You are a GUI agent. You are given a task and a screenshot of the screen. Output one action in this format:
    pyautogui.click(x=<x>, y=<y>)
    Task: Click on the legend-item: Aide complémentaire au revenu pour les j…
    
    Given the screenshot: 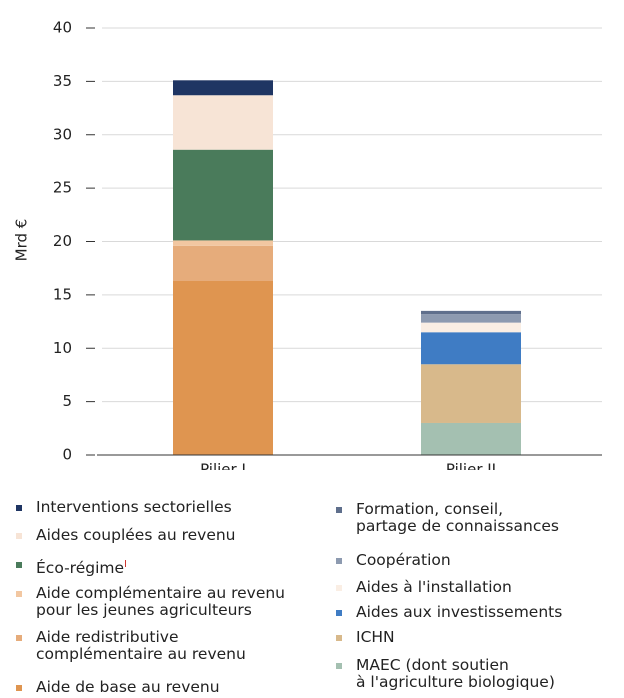 What is the action you would take?
    pyautogui.click(x=150, y=602)
    